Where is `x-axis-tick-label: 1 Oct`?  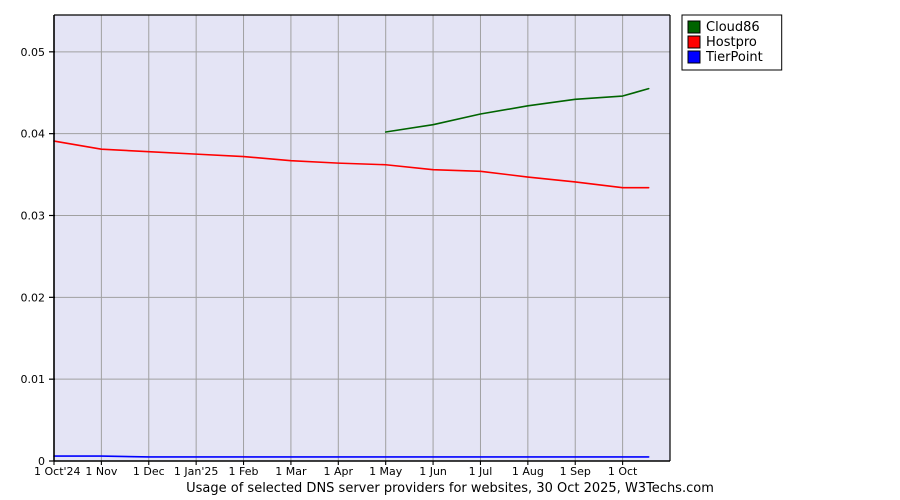
x-axis-tick-label: 1 Oct is located at coordinates (623, 471).